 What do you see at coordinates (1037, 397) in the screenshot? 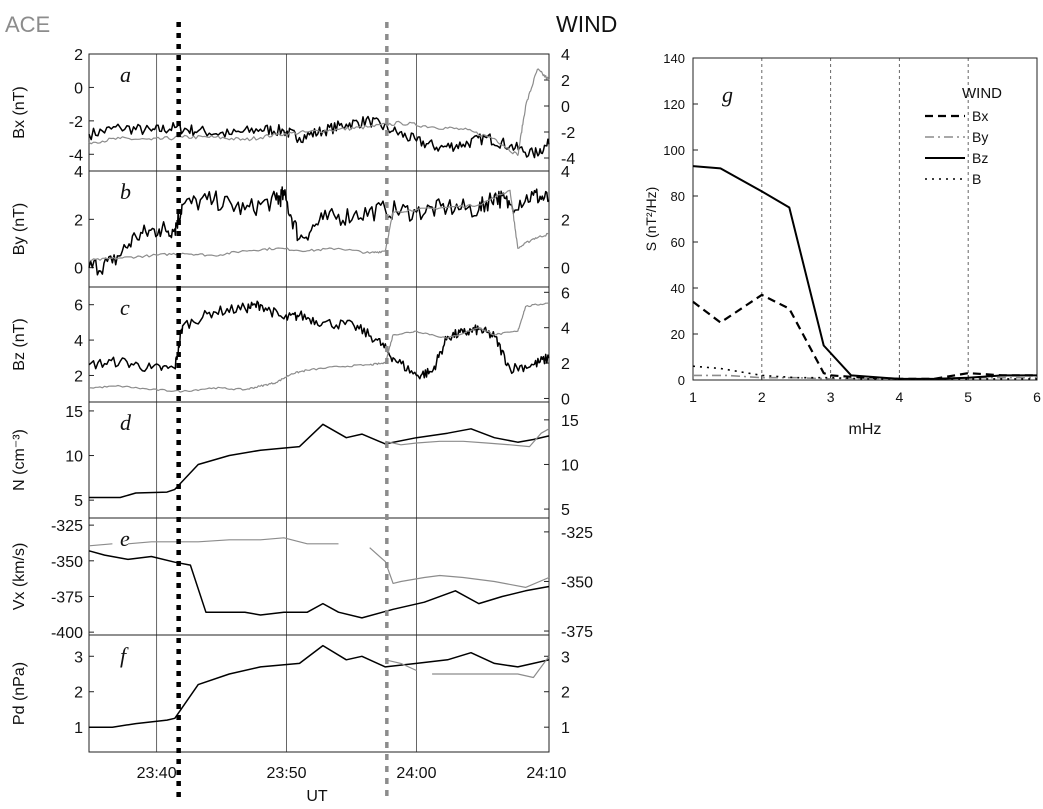
I see `xtick-label: 6` at bounding box center [1037, 397].